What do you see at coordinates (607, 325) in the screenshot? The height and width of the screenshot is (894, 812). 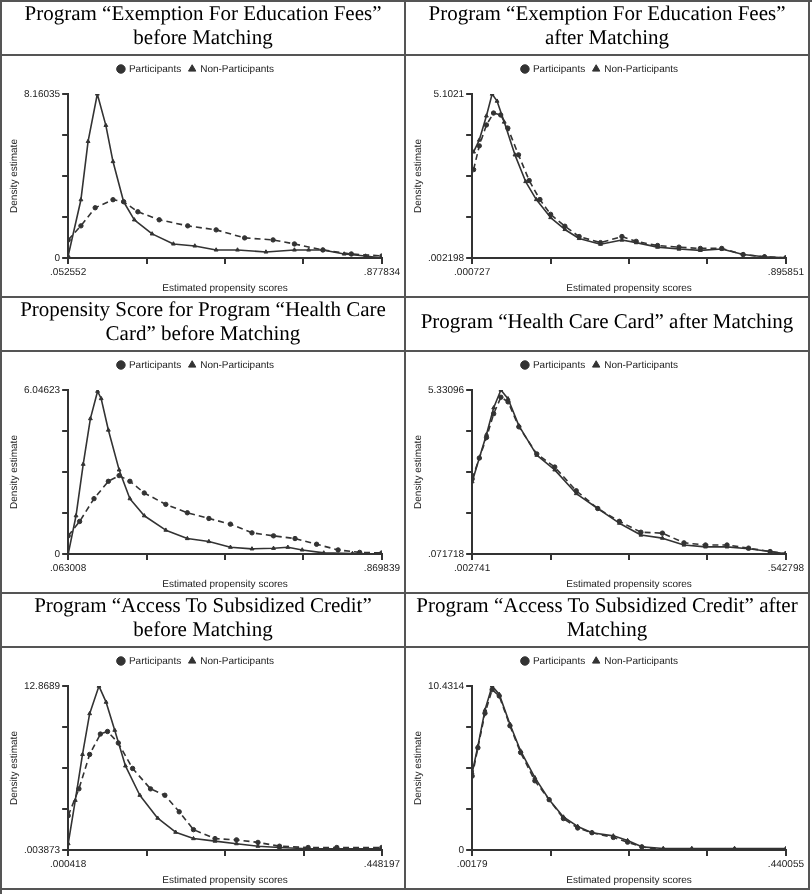 I see `chart-title: Program “Health Care Card” after Matching` at bounding box center [607, 325].